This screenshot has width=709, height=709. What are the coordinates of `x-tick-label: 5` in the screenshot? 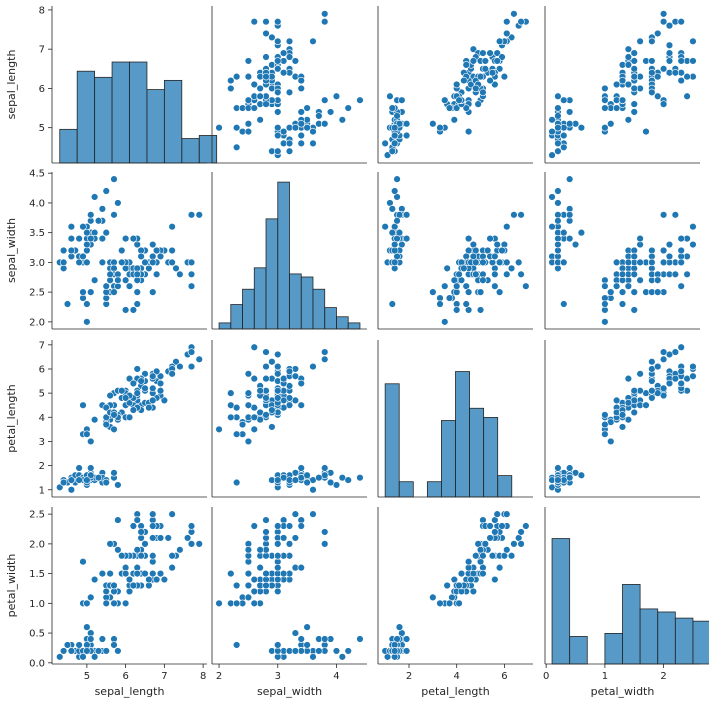 It's located at (87, 676).